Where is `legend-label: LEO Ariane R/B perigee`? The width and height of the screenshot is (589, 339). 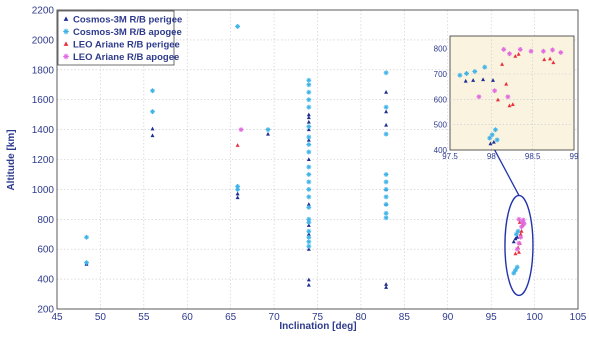
legend-label: LEO Ariane R/B perigee is located at coordinates (126, 45).